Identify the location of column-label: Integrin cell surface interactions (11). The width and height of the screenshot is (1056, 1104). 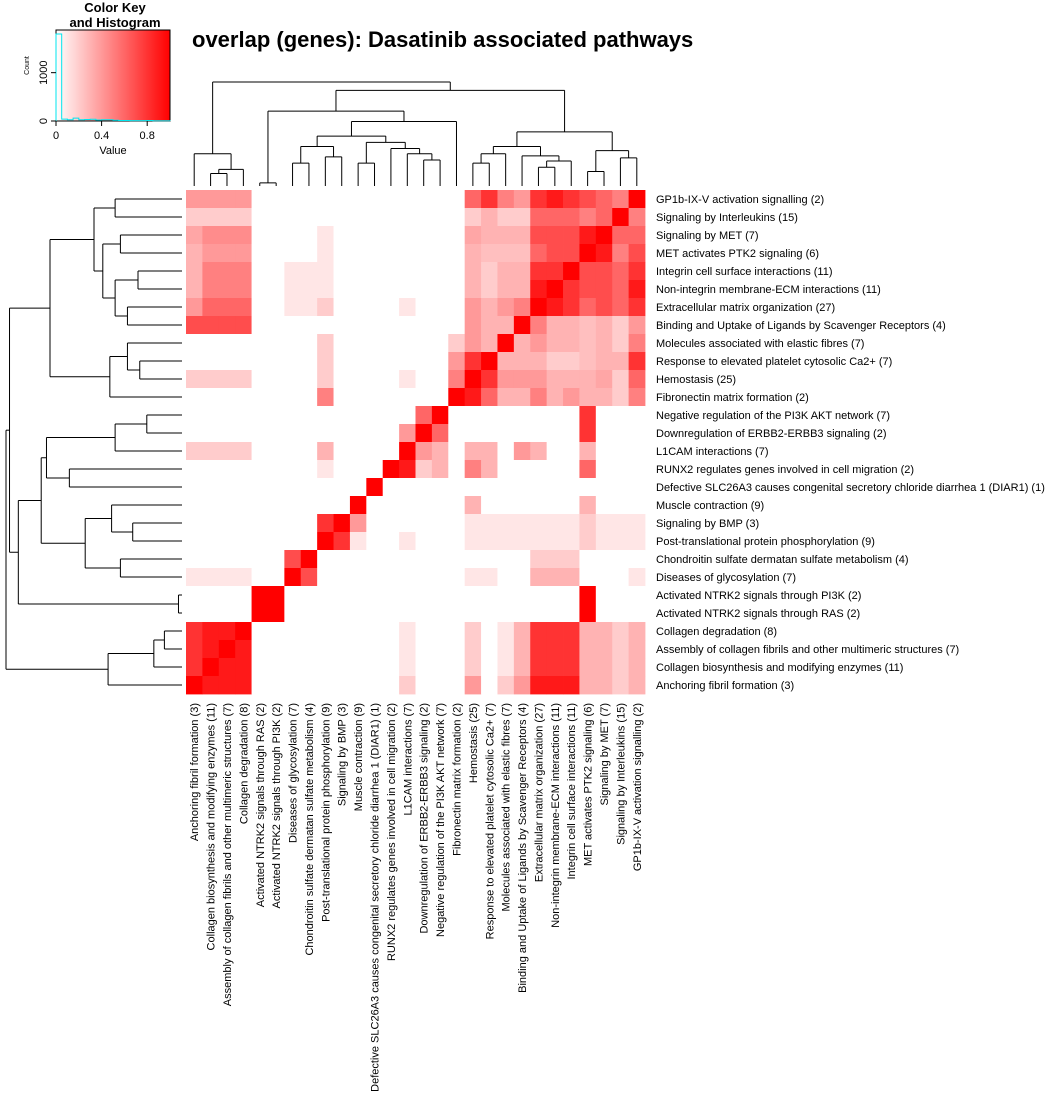
(572, 791).